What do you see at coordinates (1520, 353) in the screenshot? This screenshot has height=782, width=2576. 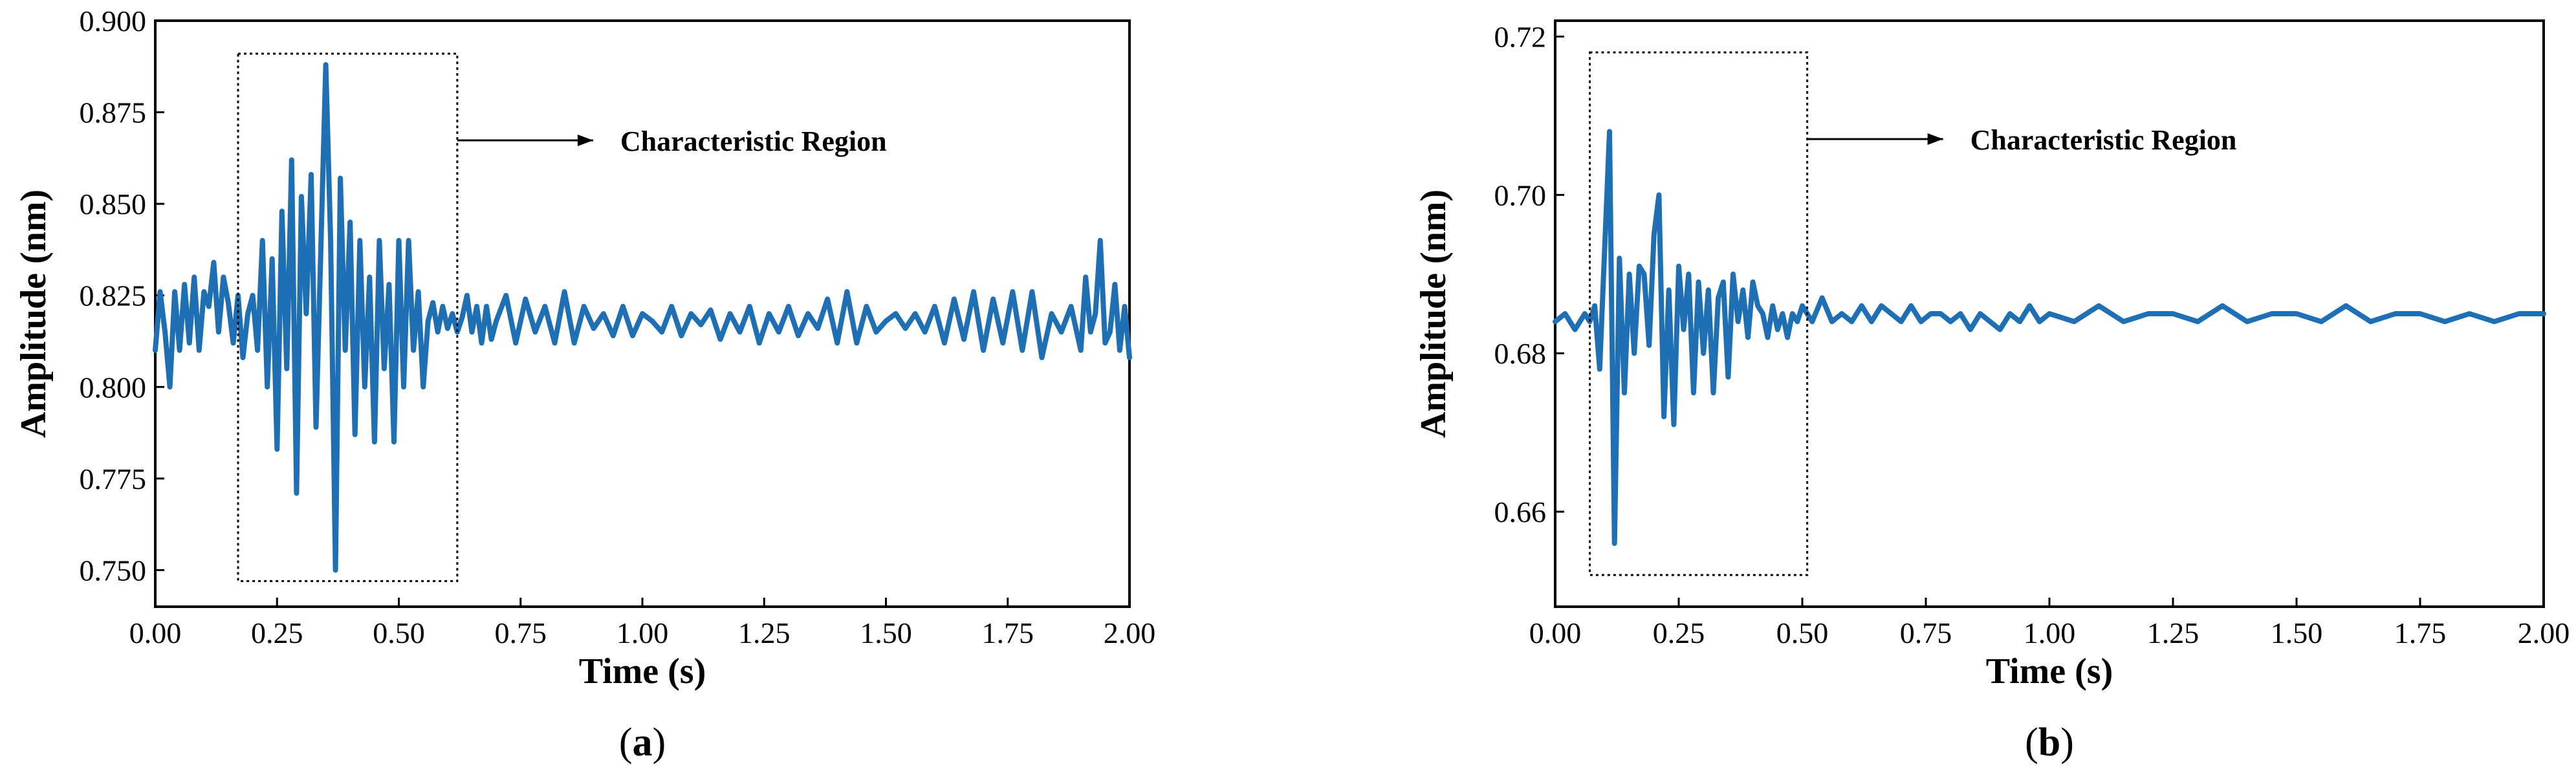 I see `y-tick-label: 0.68` at bounding box center [1520, 353].